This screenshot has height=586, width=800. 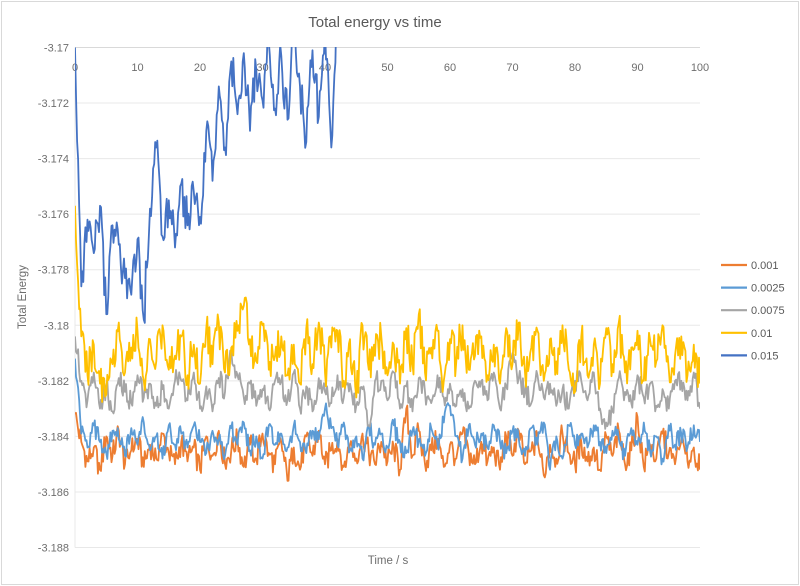 What do you see at coordinates (575, 68) in the screenshot?
I see `x-tick-label: 80` at bounding box center [575, 68].